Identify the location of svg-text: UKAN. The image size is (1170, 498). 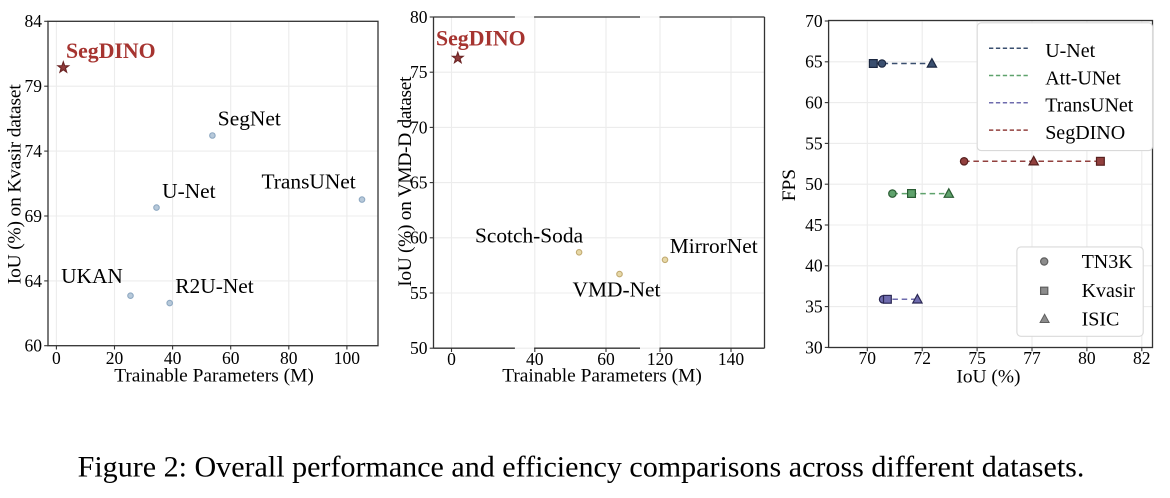
(92, 276).